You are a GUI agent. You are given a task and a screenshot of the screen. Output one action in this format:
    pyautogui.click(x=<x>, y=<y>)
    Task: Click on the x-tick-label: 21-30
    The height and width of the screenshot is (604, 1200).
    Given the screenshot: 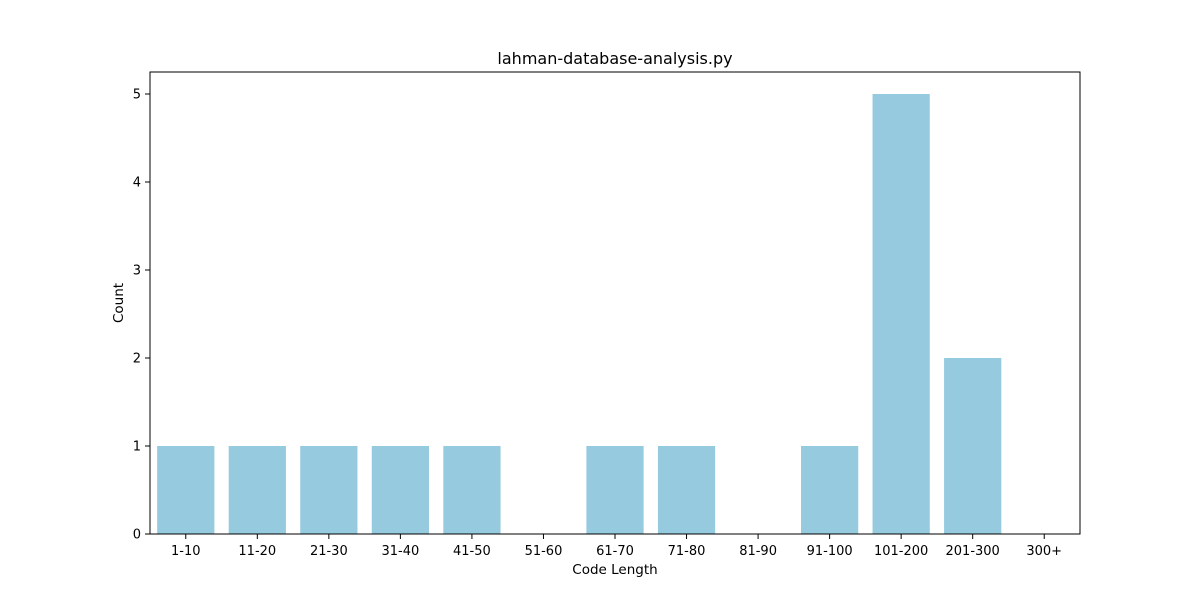 What is the action you would take?
    pyautogui.click(x=329, y=551)
    